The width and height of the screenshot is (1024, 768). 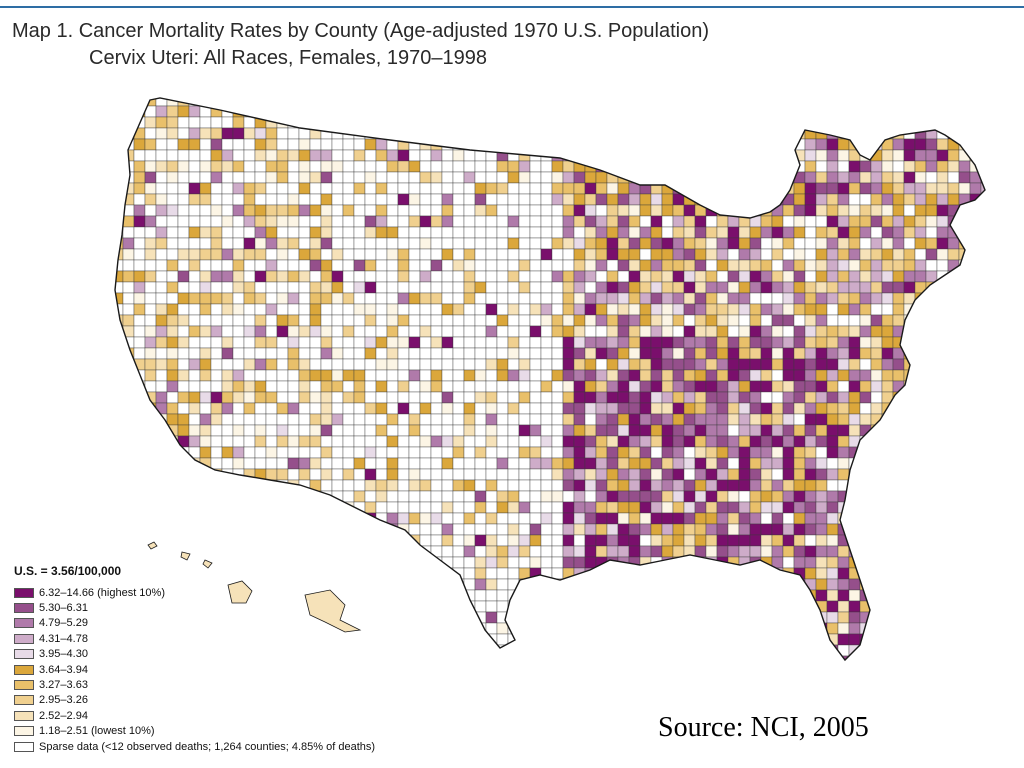 I want to click on us-rate-label: U.S. = 3.56/100,000, so click(x=68, y=571).